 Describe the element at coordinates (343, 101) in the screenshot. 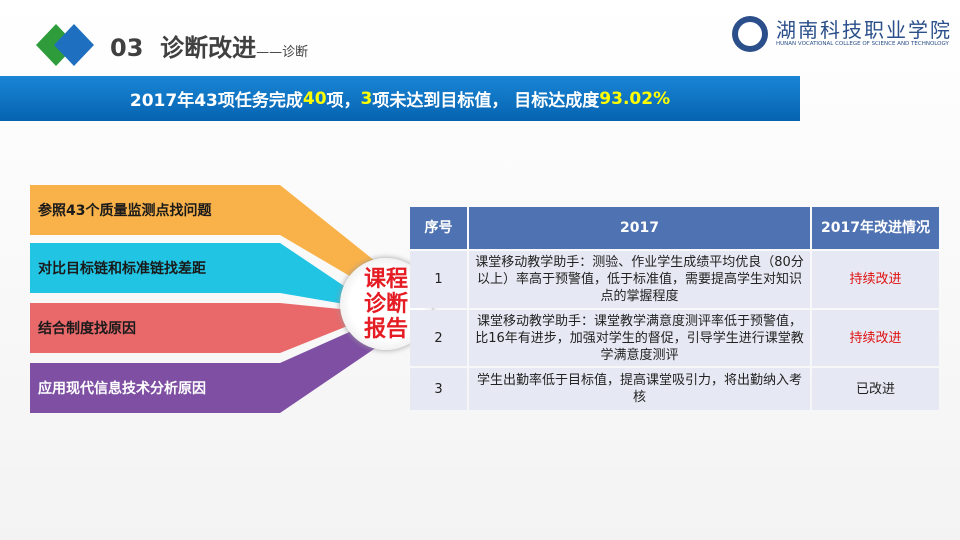

I see `banner-text: 项，` at that location.